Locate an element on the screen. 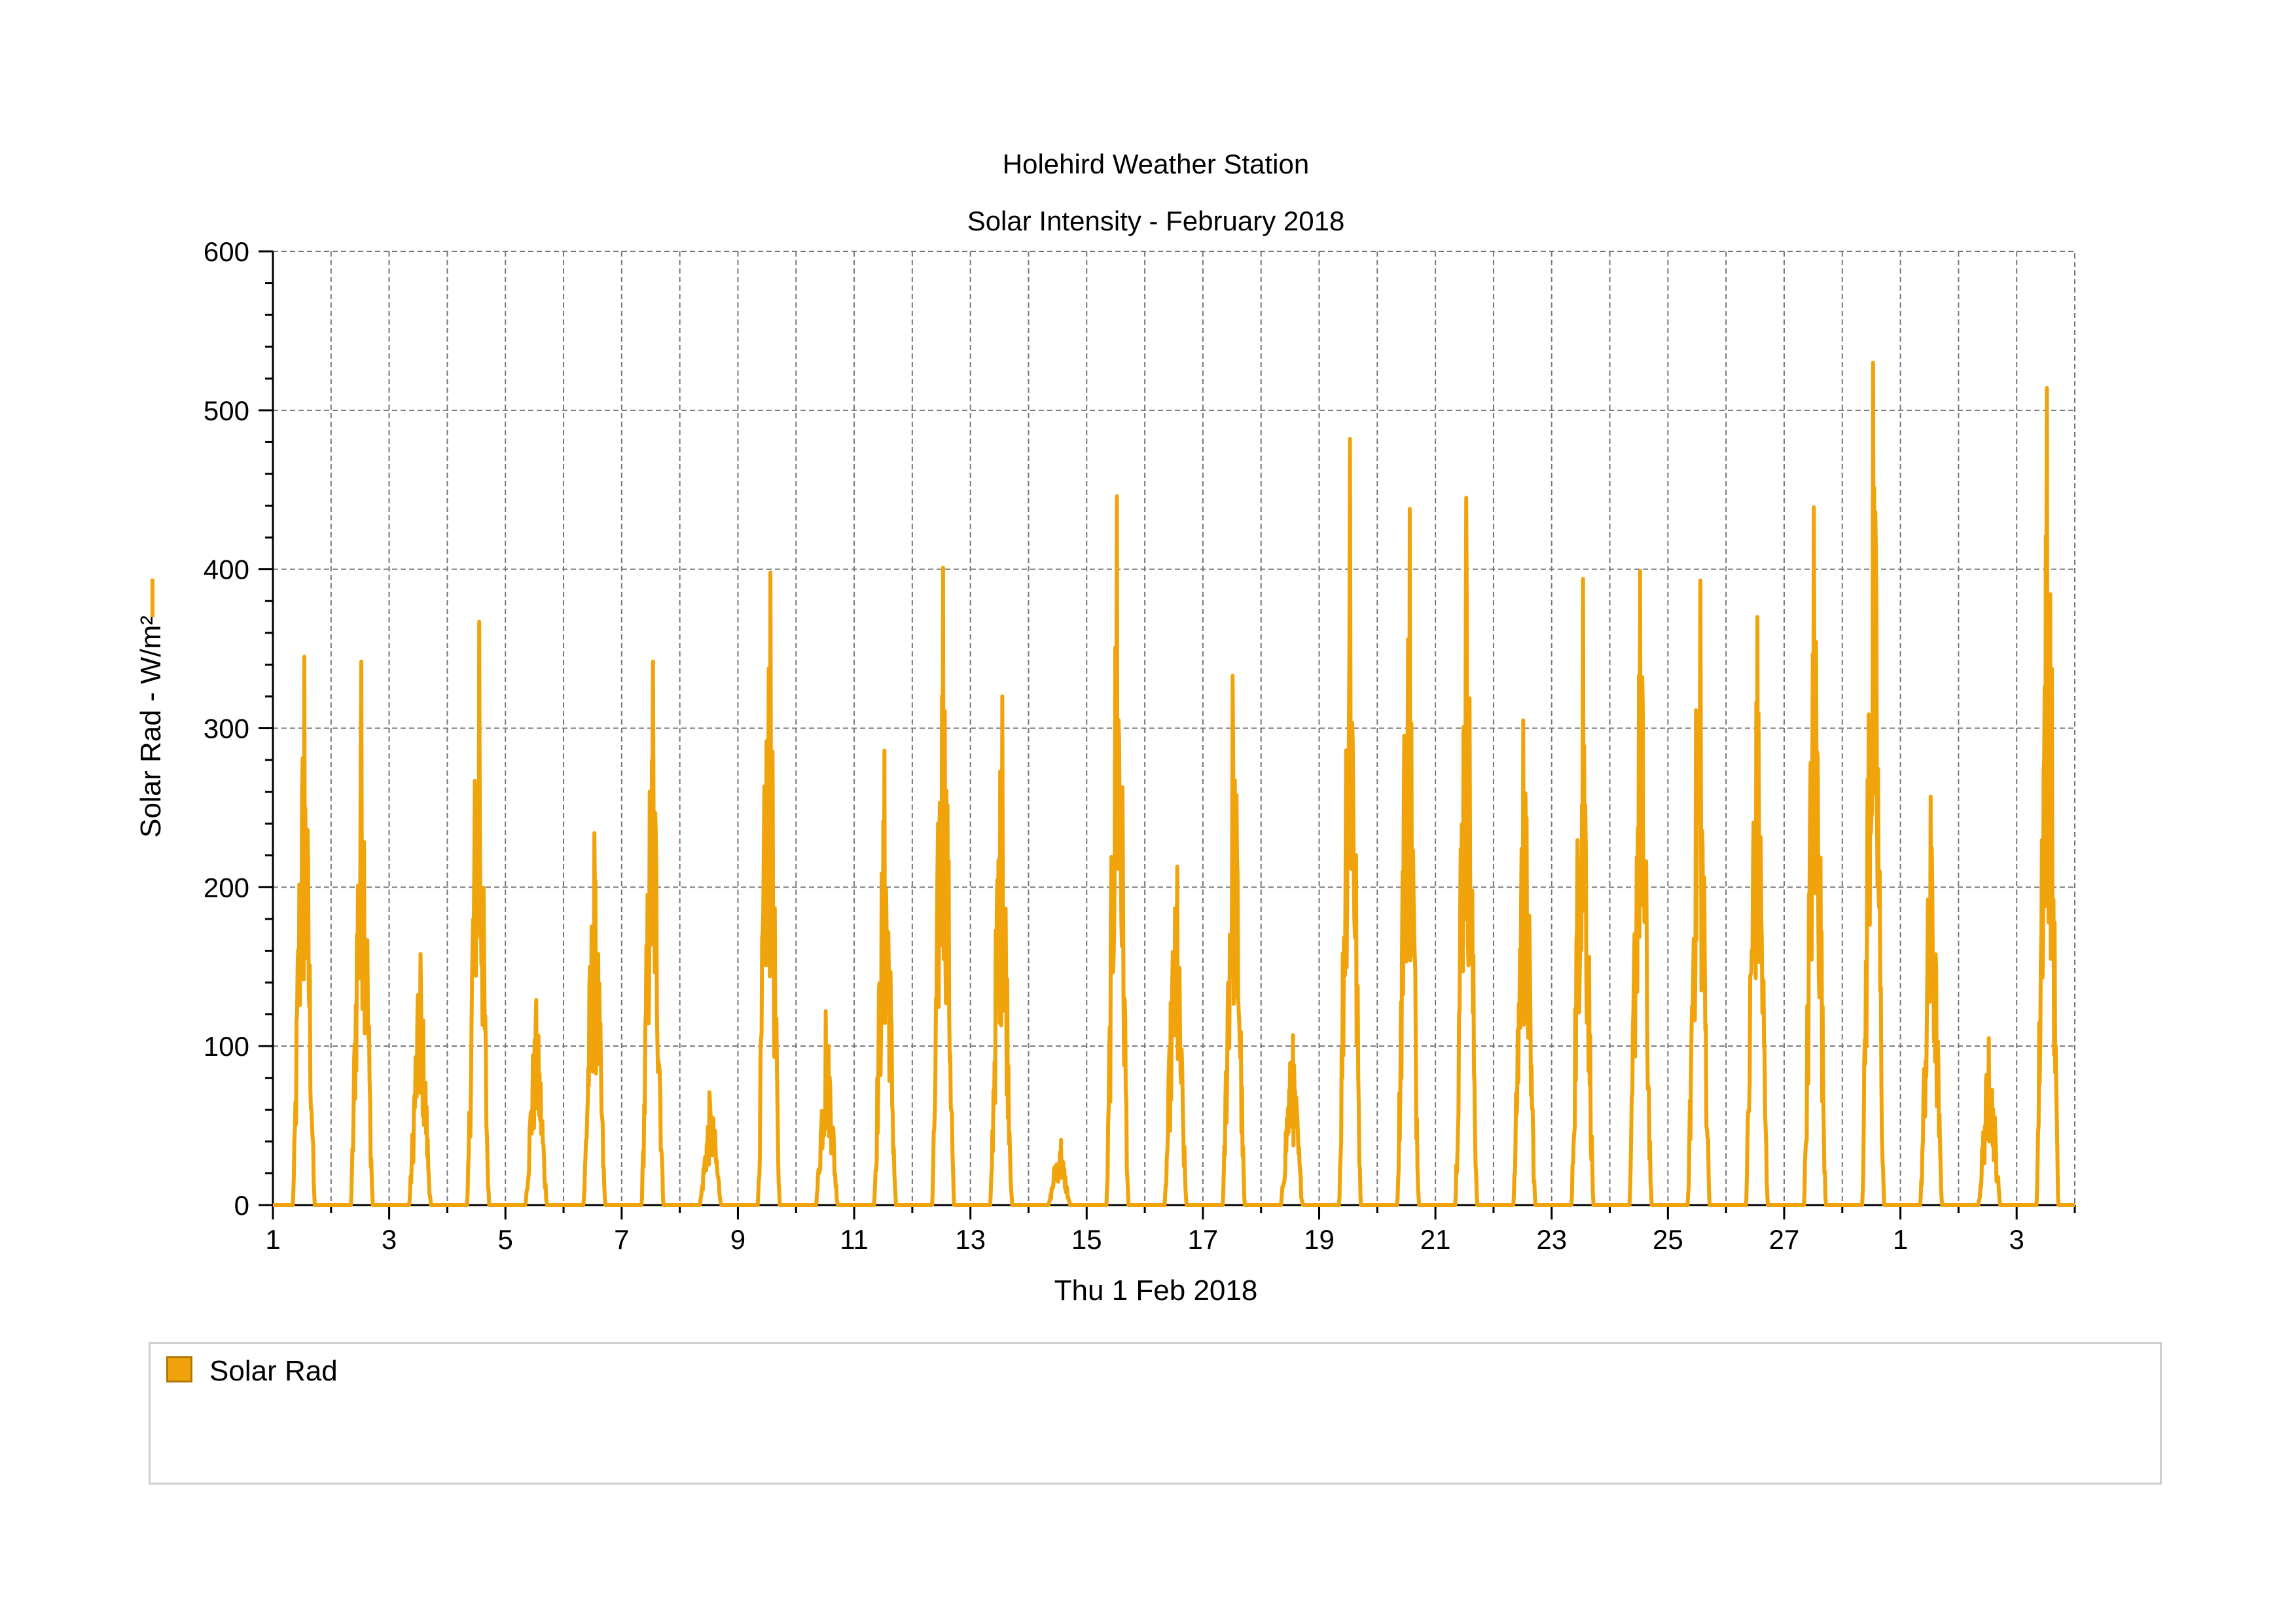 The image size is (2296, 1624). legend: Solar Rad is located at coordinates (1155, 1413).